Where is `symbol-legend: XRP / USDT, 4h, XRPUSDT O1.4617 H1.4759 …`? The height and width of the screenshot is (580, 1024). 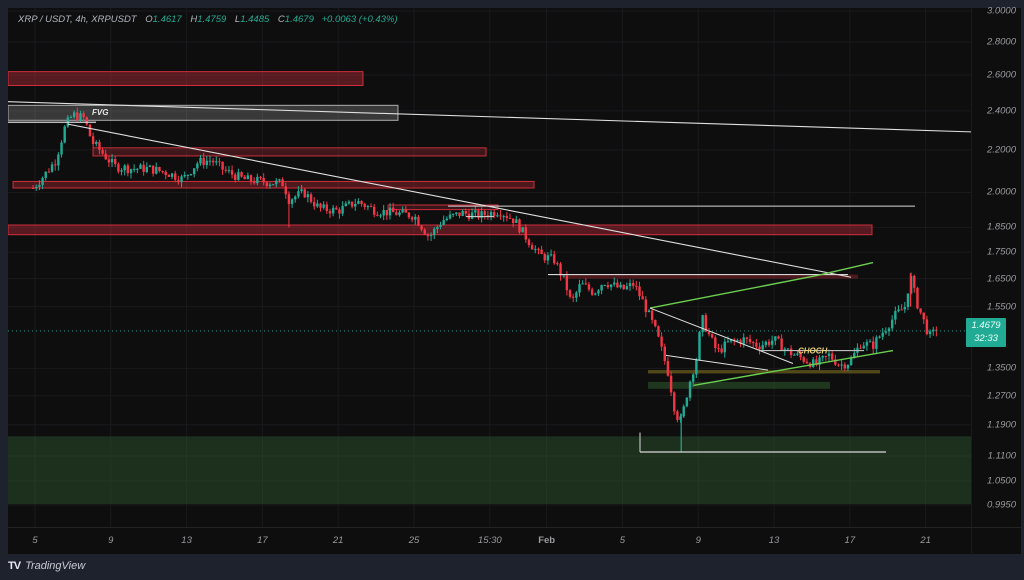 symbol-legend: XRP / USDT, 4h, XRPUSDT O1.4617 H1.4759 … is located at coordinates (208, 19).